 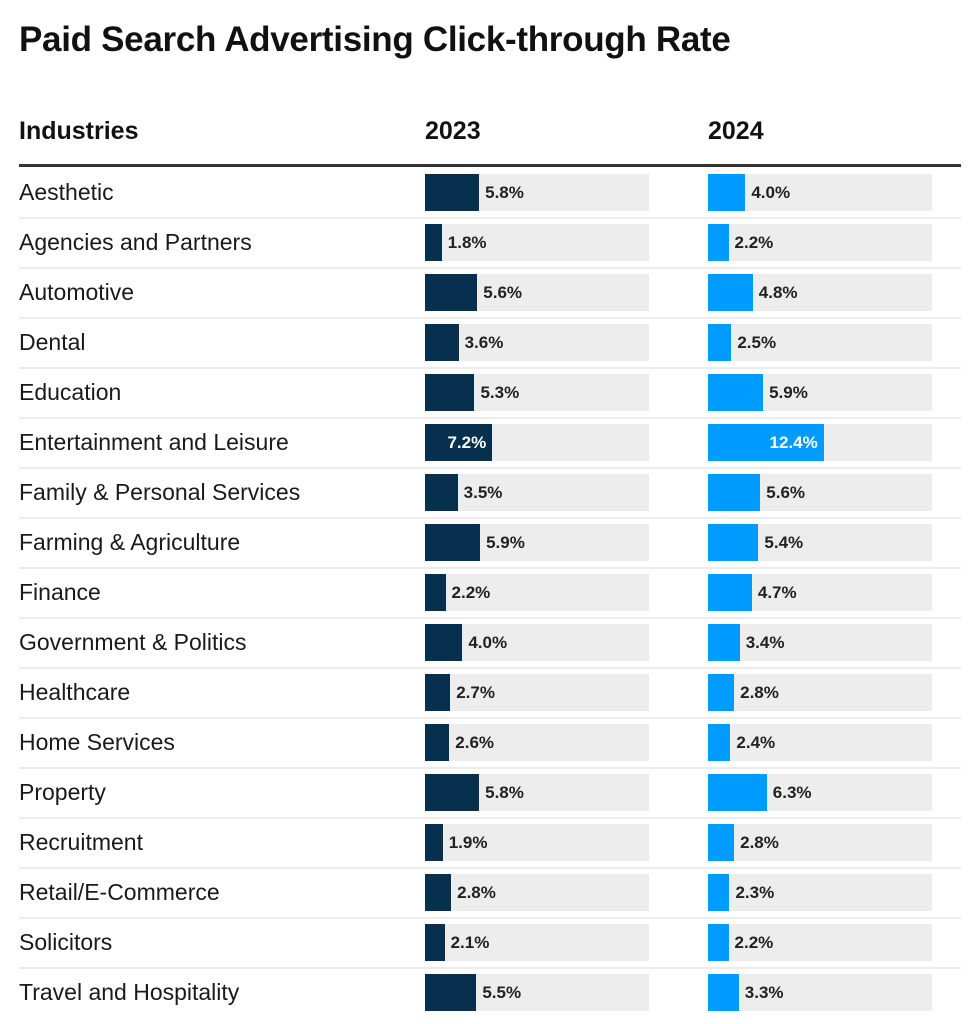 I want to click on table-row: Family & Personal Services 3.5% 5.6%, so click(x=490, y=494).